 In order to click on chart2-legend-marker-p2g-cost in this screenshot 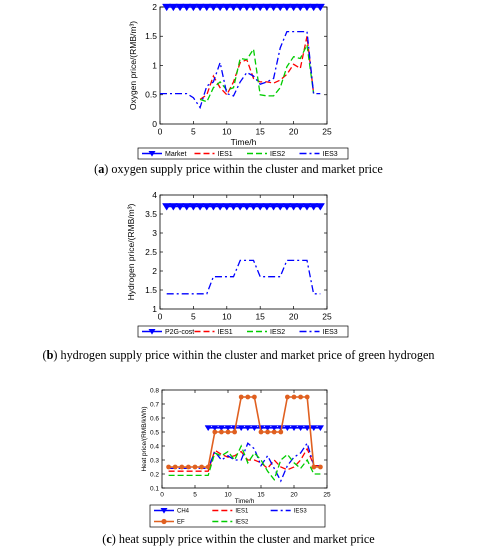, I will do `click(152, 332)`.